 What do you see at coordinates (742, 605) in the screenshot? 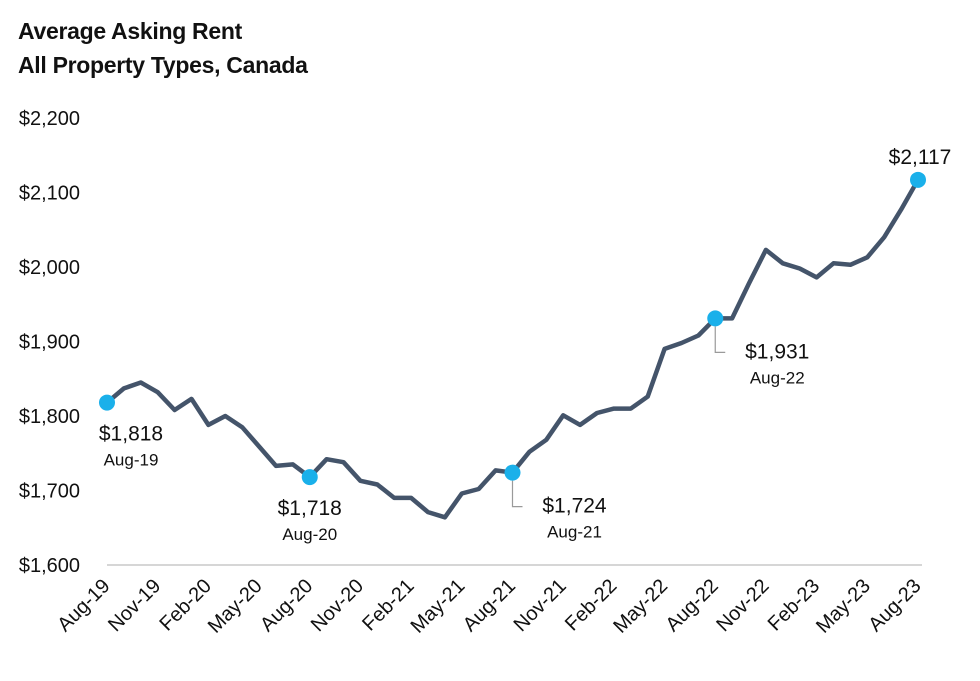
I see `x-tick-label: Nov-22` at bounding box center [742, 605].